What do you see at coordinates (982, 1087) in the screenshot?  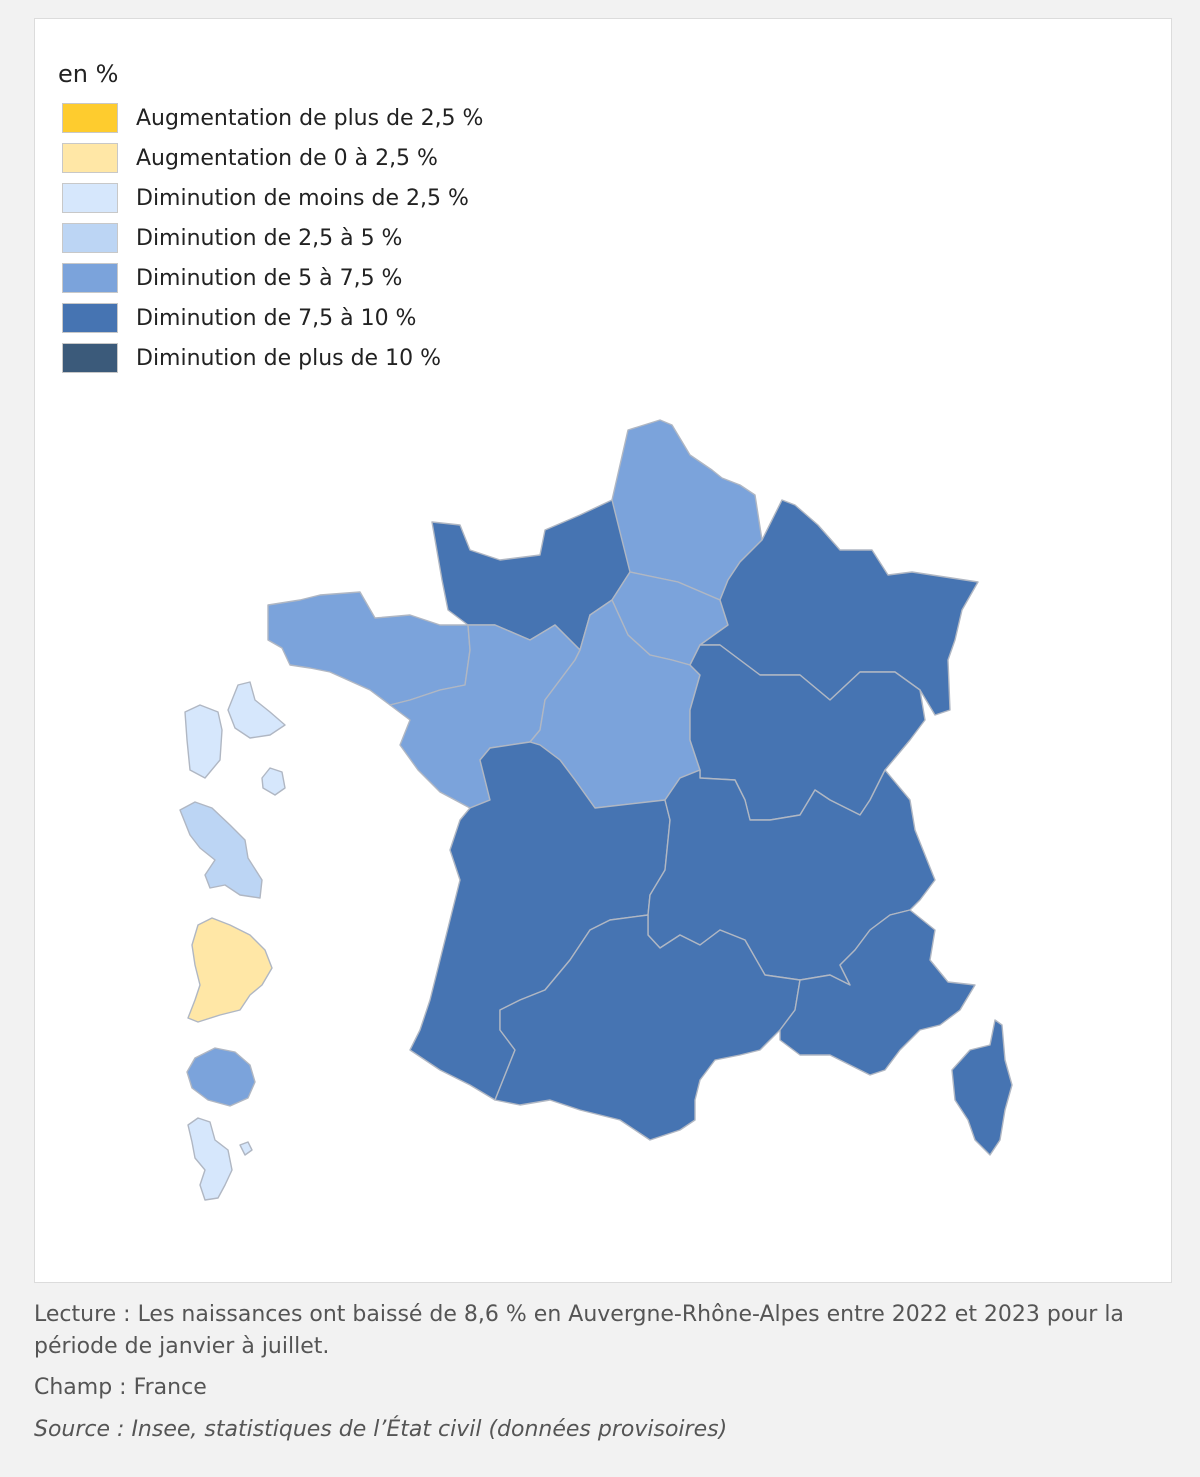 I see `region-corse: Corse` at bounding box center [982, 1087].